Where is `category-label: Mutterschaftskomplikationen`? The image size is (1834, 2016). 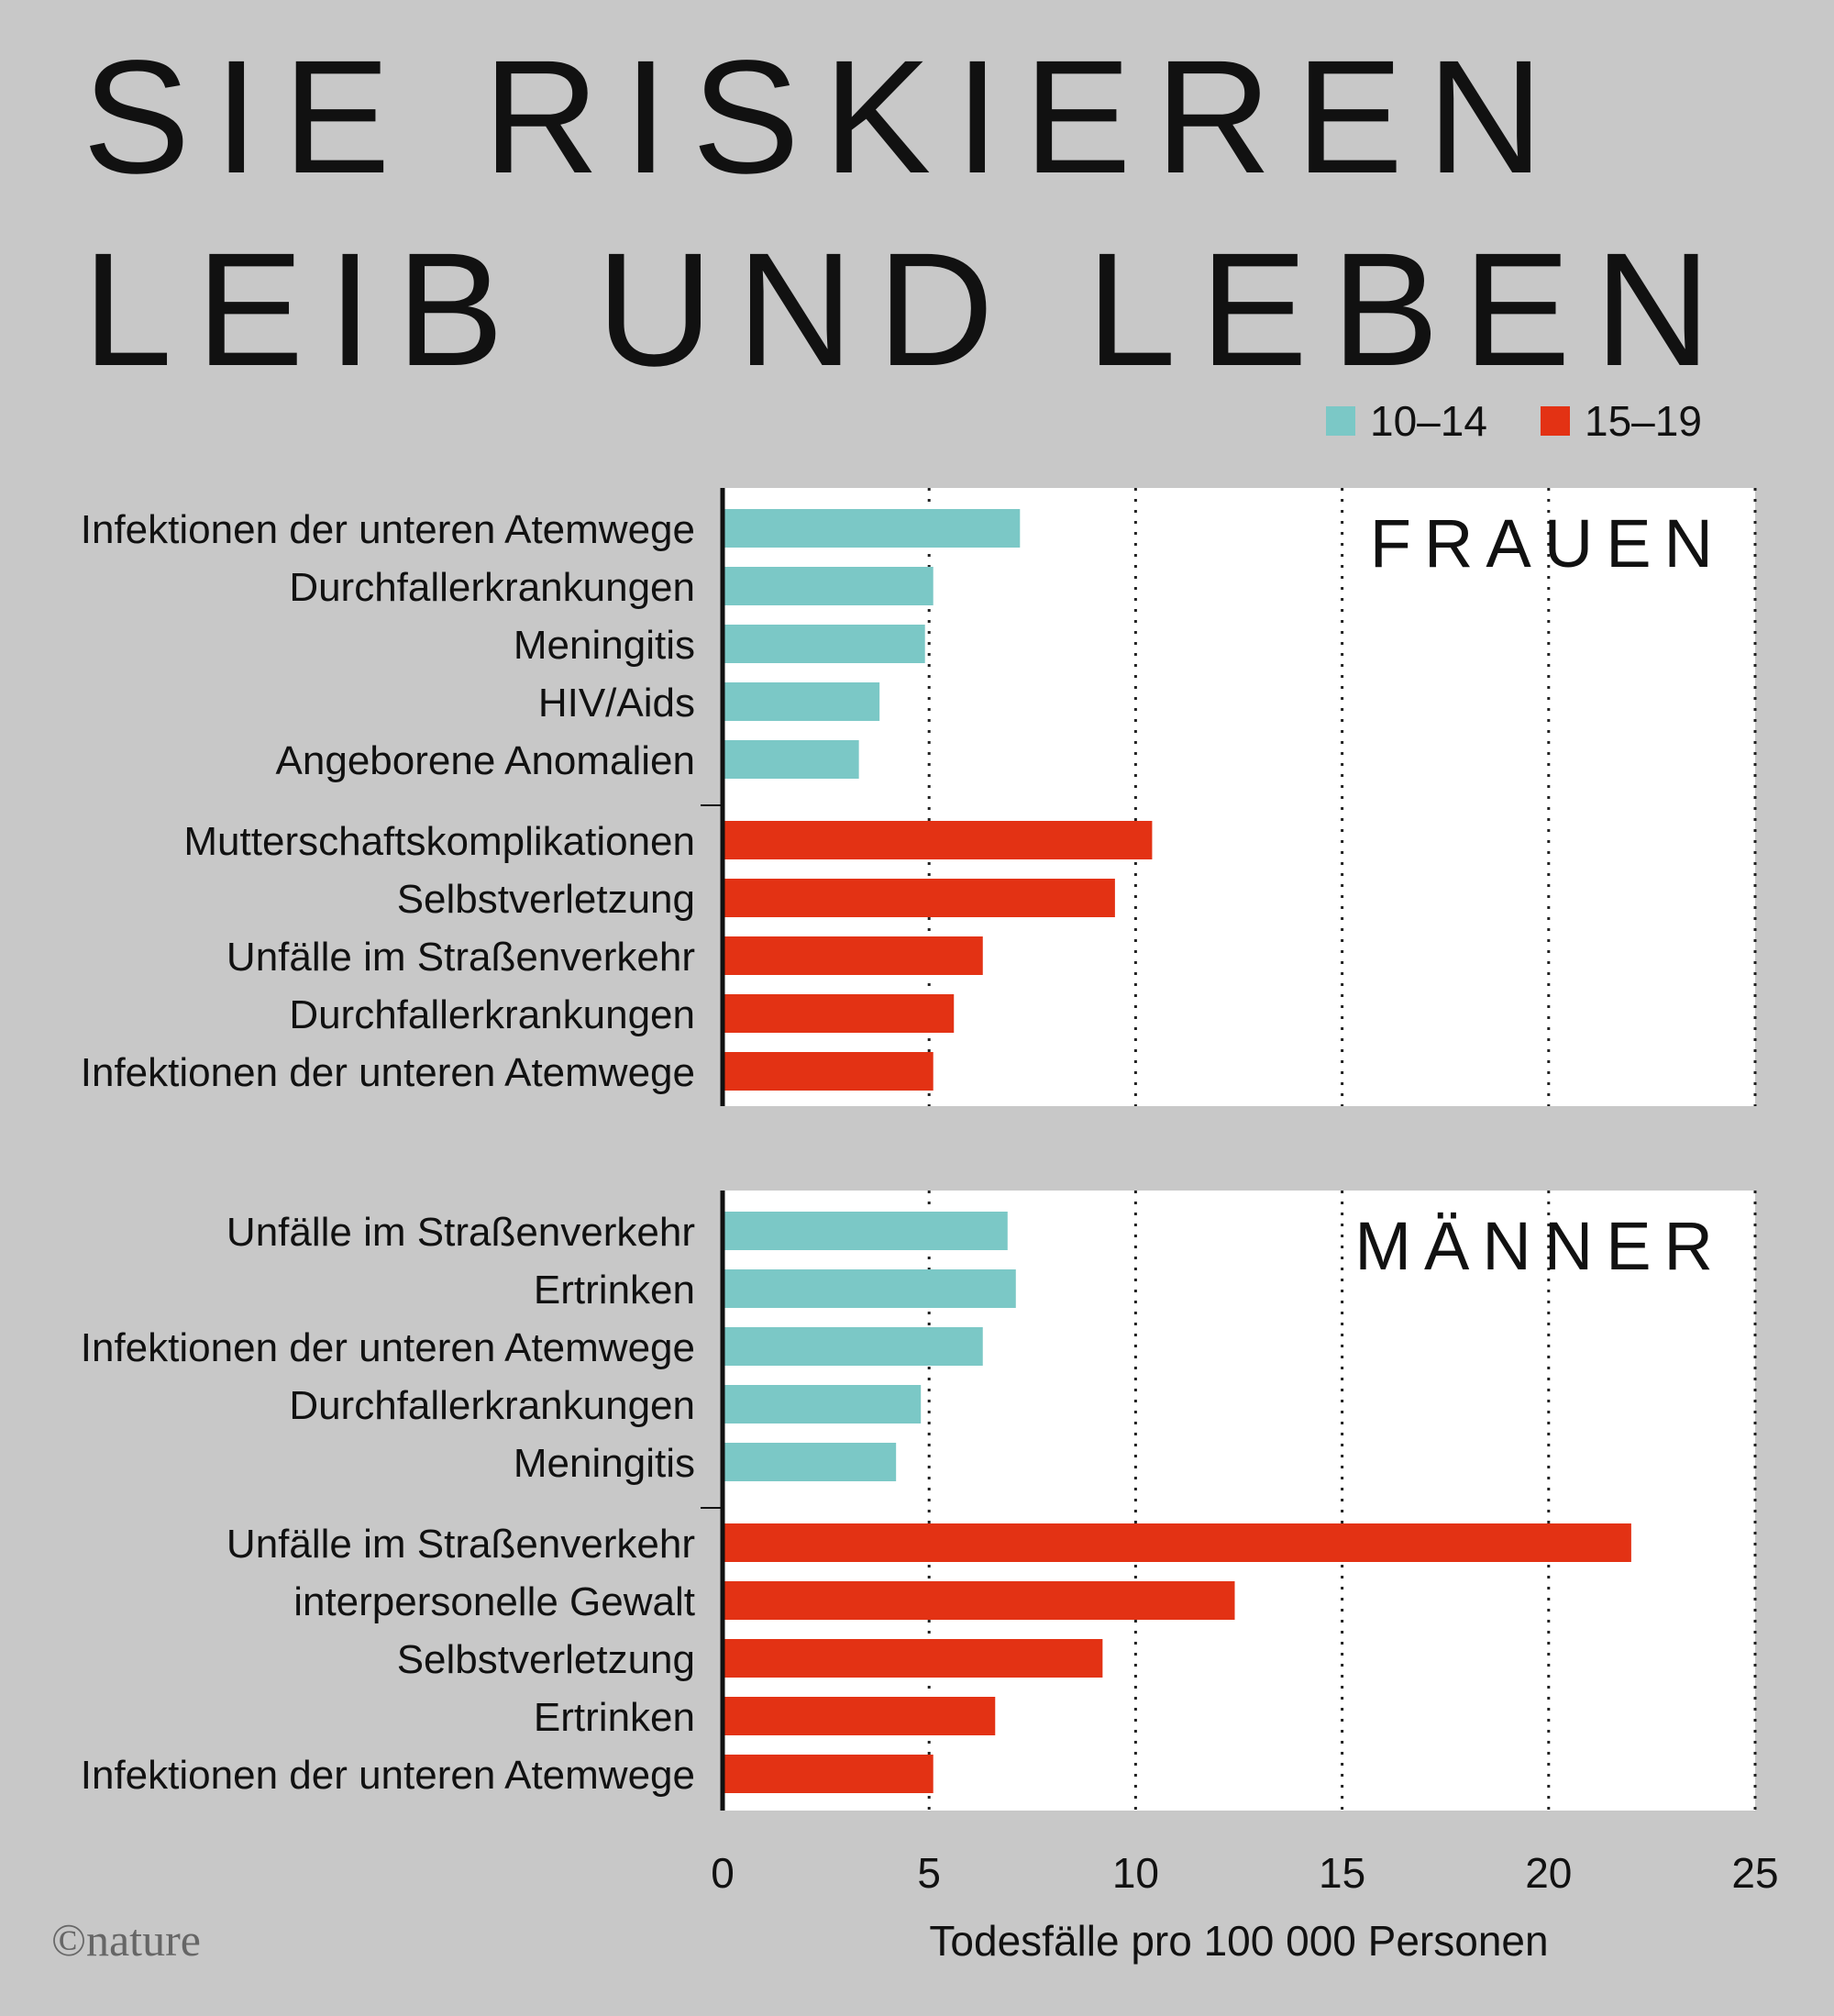 category-label: Mutterschaftskomplikationen is located at coordinates (439, 841).